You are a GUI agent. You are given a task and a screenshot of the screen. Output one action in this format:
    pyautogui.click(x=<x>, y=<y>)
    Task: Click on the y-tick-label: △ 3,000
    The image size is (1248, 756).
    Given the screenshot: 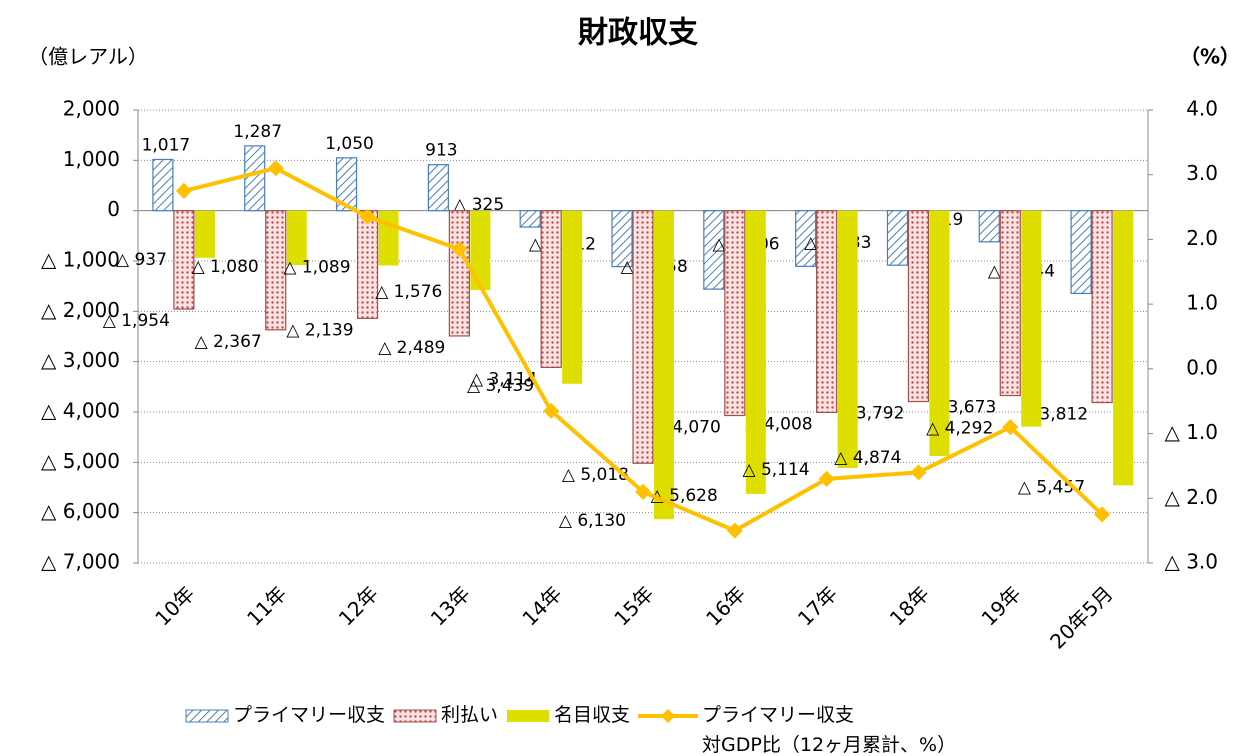 What is the action you would take?
    pyautogui.click(x=80, y=360)
    